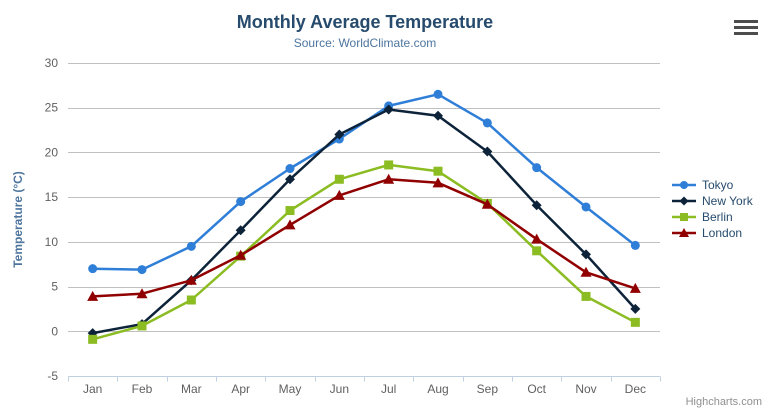 The height and width of the screenshot is (416, 769). Describe the element at coordinates (52, 242) in the screenshot. I see `y-tick-label: 10` at that location.